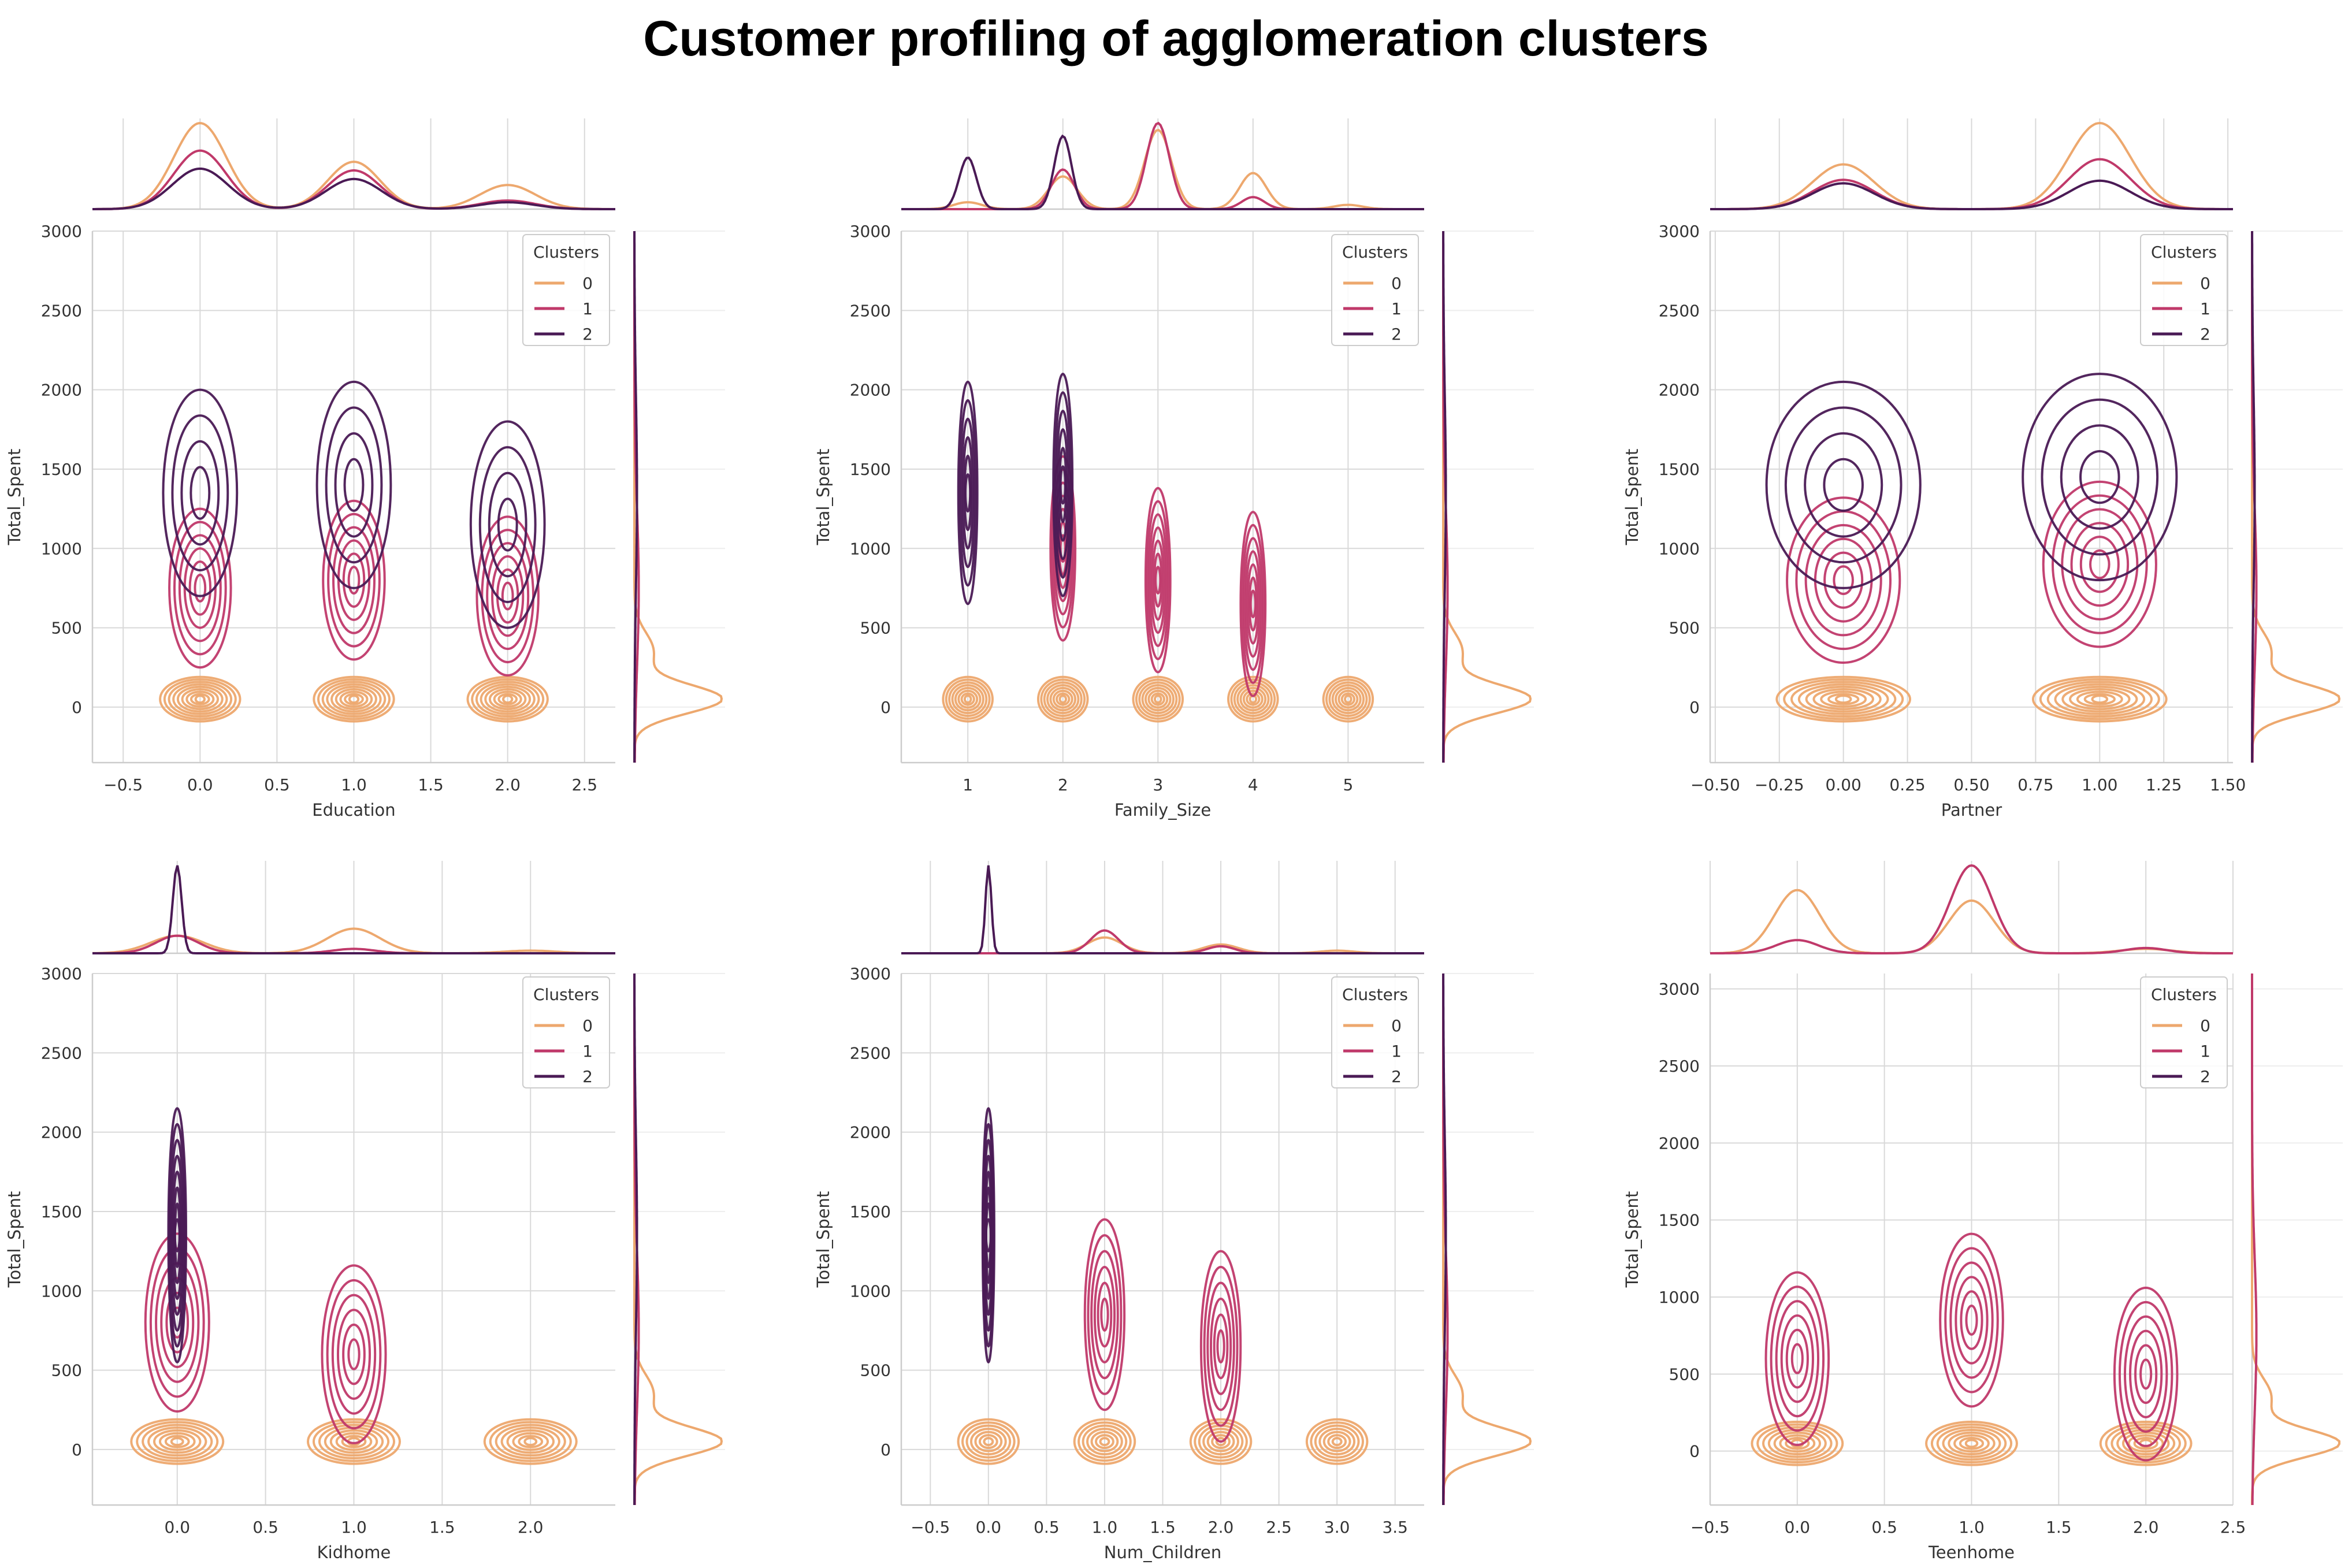  Describe the element at coordinates (1253, 784) in the screenshot. I see `x-tick-label: 4` at that location.